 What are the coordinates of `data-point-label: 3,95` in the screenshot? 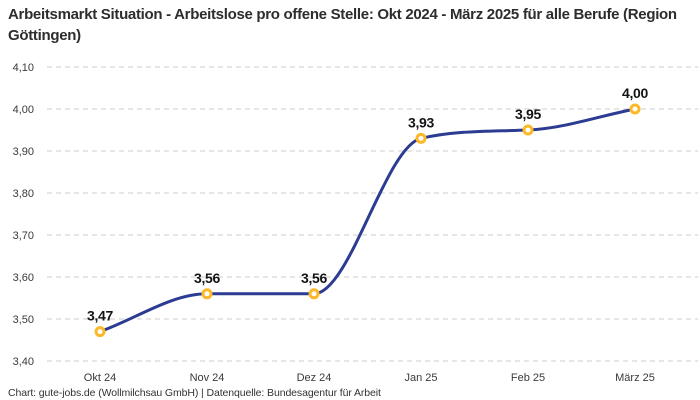 It's located at (528, 114).